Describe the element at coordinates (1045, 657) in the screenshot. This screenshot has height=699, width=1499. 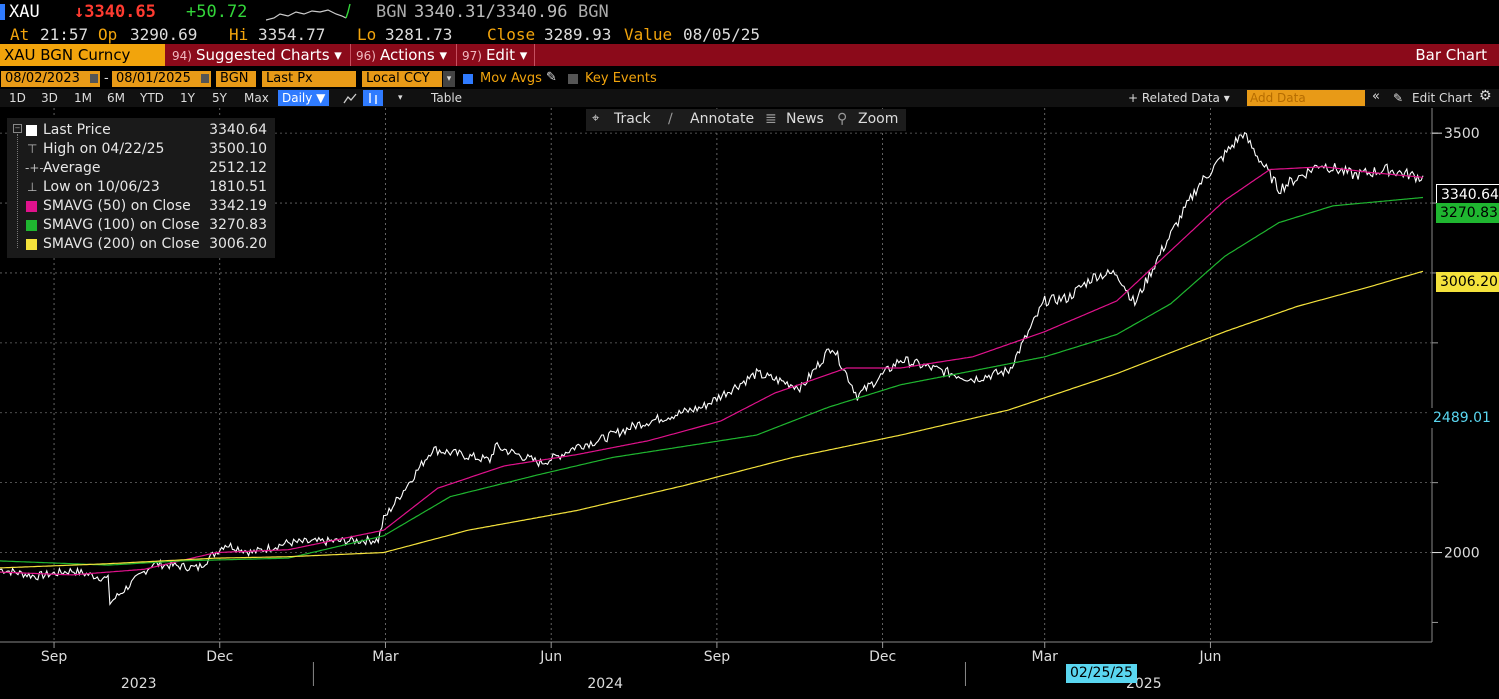
I see `x-tick-label: Mar` at that location.